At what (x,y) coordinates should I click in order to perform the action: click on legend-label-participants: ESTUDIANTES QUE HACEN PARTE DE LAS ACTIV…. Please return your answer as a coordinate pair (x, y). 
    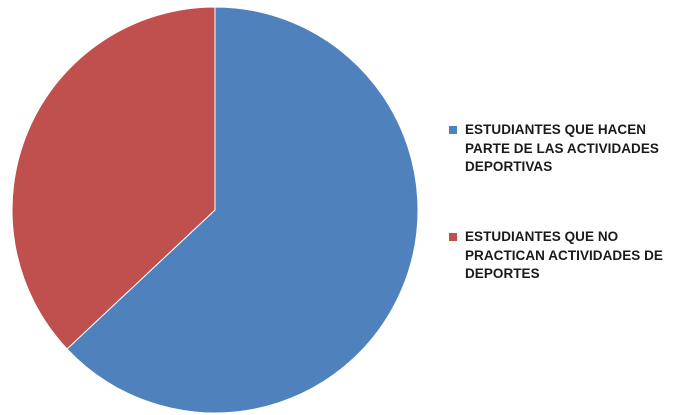
    Looking at the image, I should click on (562, 148).